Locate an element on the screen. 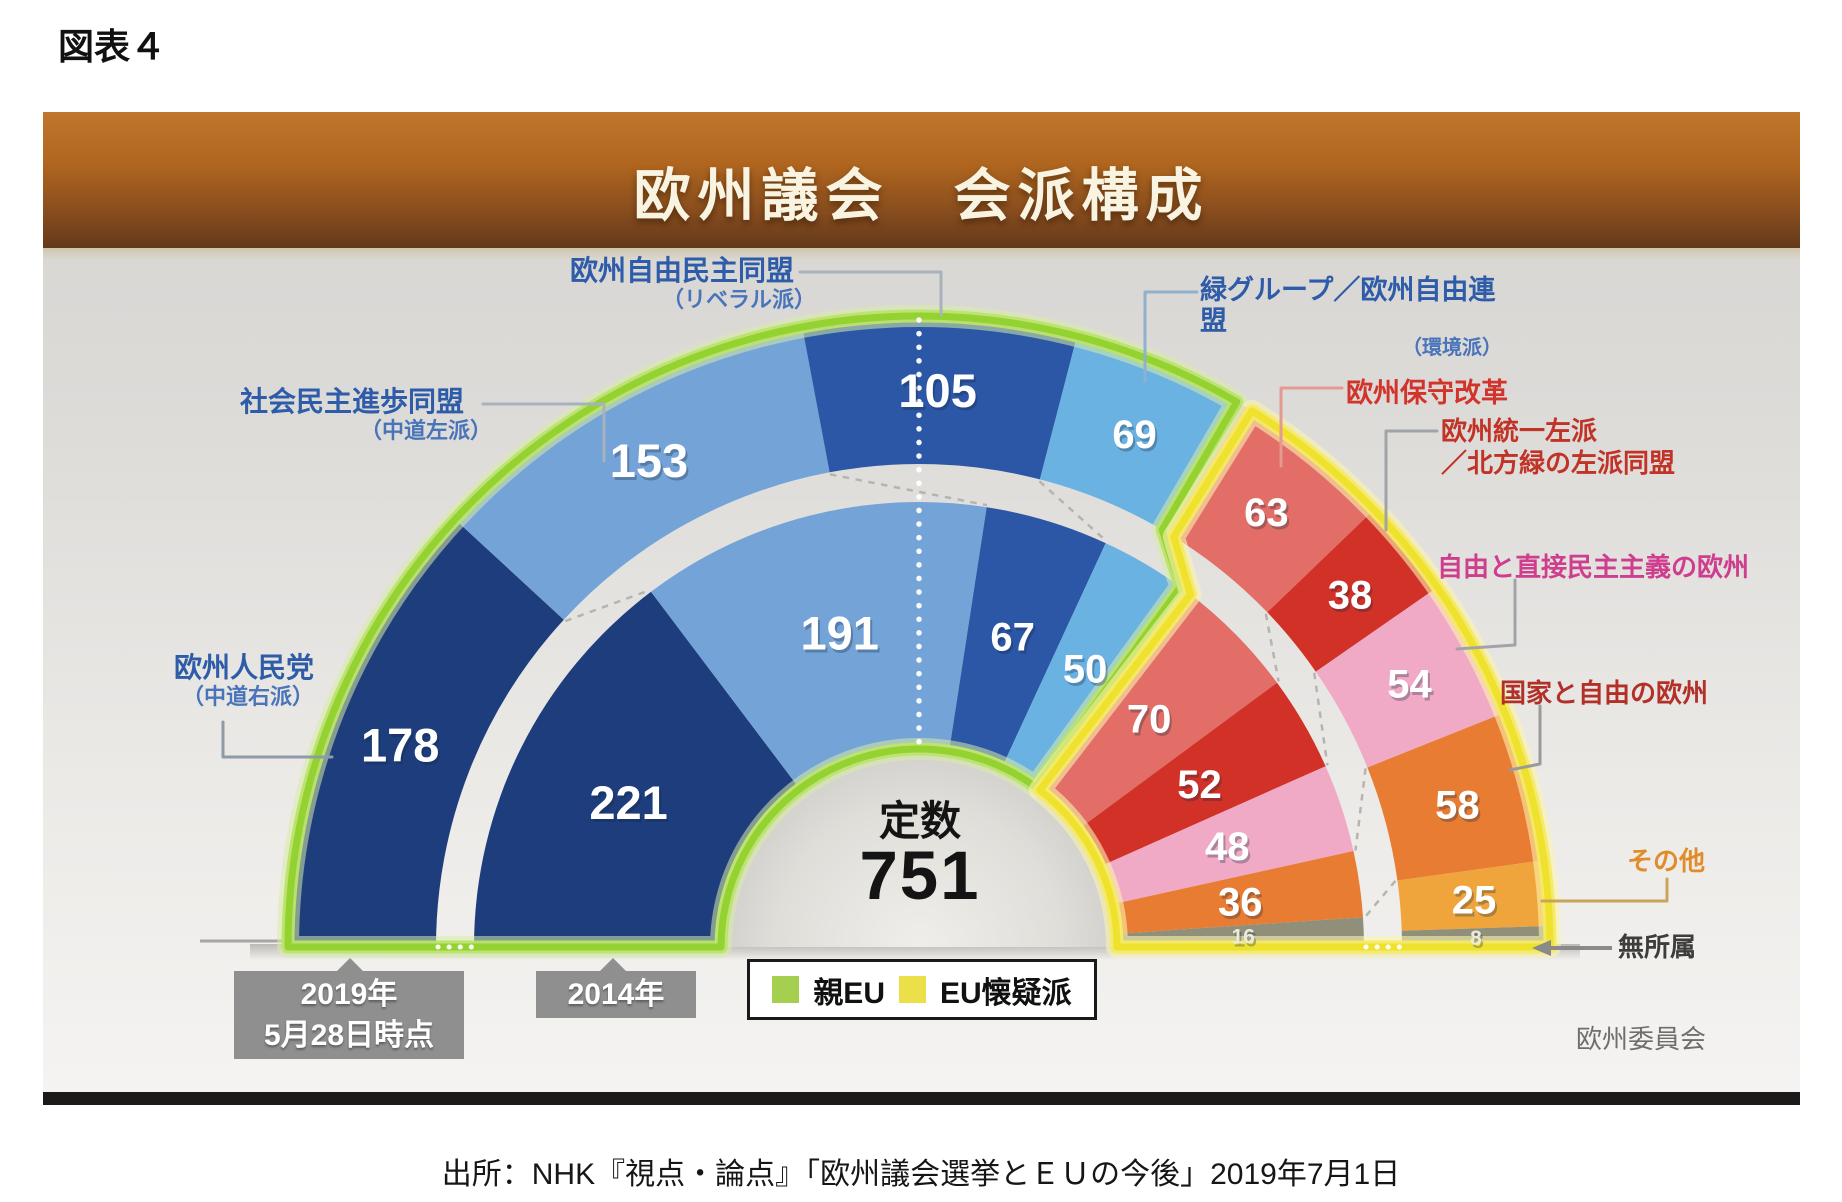 This screenshot has width=1842, height=1202. label-guengl-line2: ／北方緑の左派同盟 is located at coordinates (1558, 463).